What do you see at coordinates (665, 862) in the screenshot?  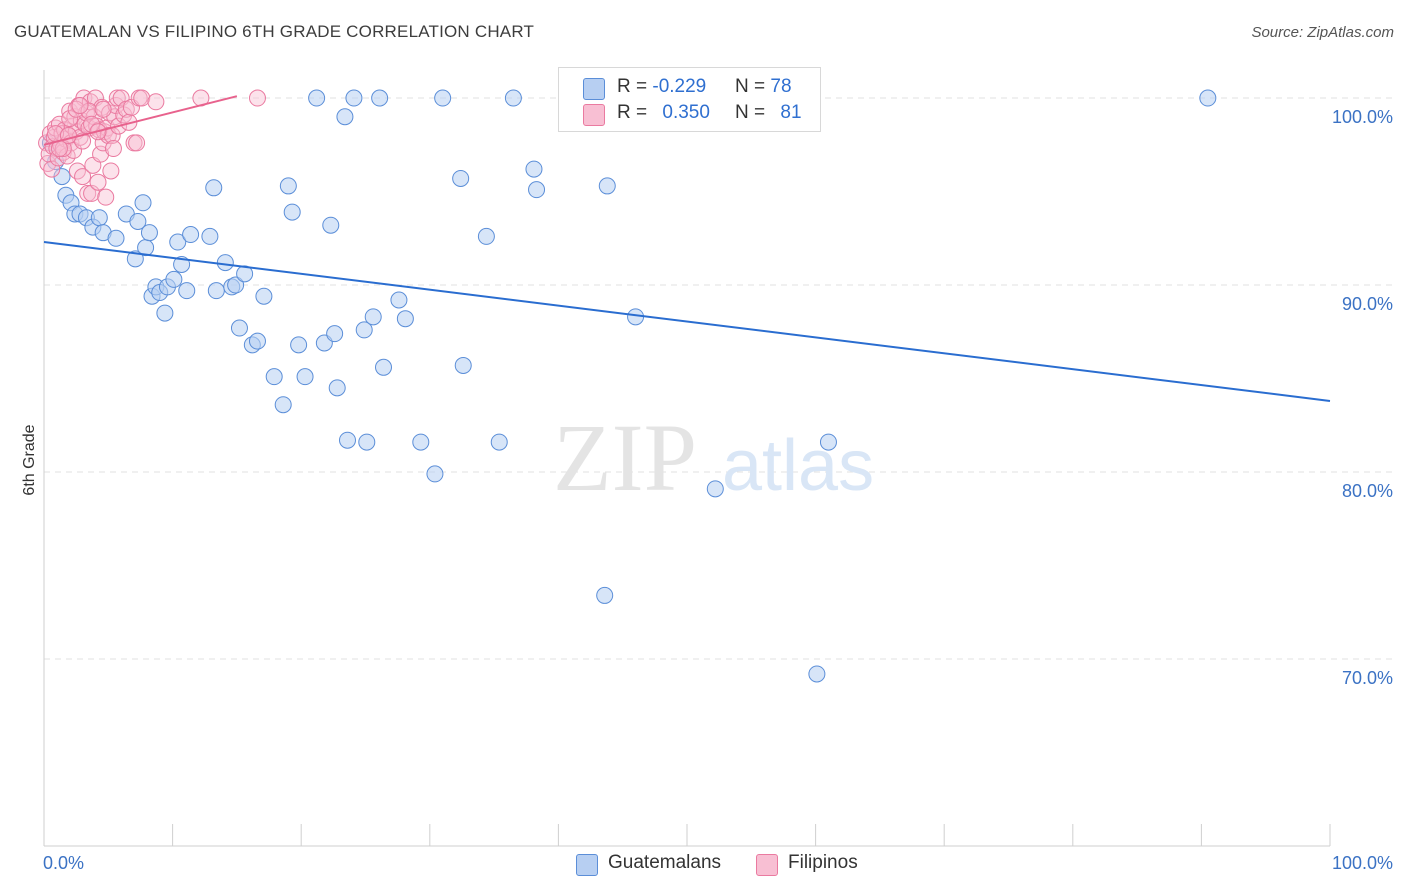 I see `bottom-legend-label-guatemalans: Guatemalans` at bounding box center [665, 862].